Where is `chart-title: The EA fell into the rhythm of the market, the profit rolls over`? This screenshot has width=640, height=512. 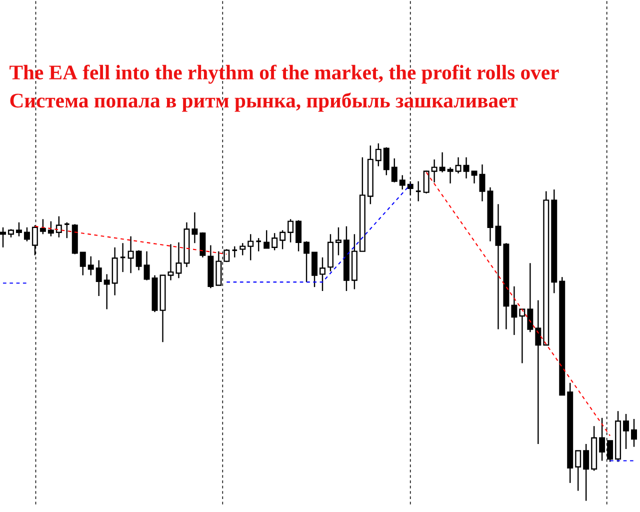 chart-title: The EA fell into the rhythm of the market, the profit rolls over is located at coordinates (284, 74).